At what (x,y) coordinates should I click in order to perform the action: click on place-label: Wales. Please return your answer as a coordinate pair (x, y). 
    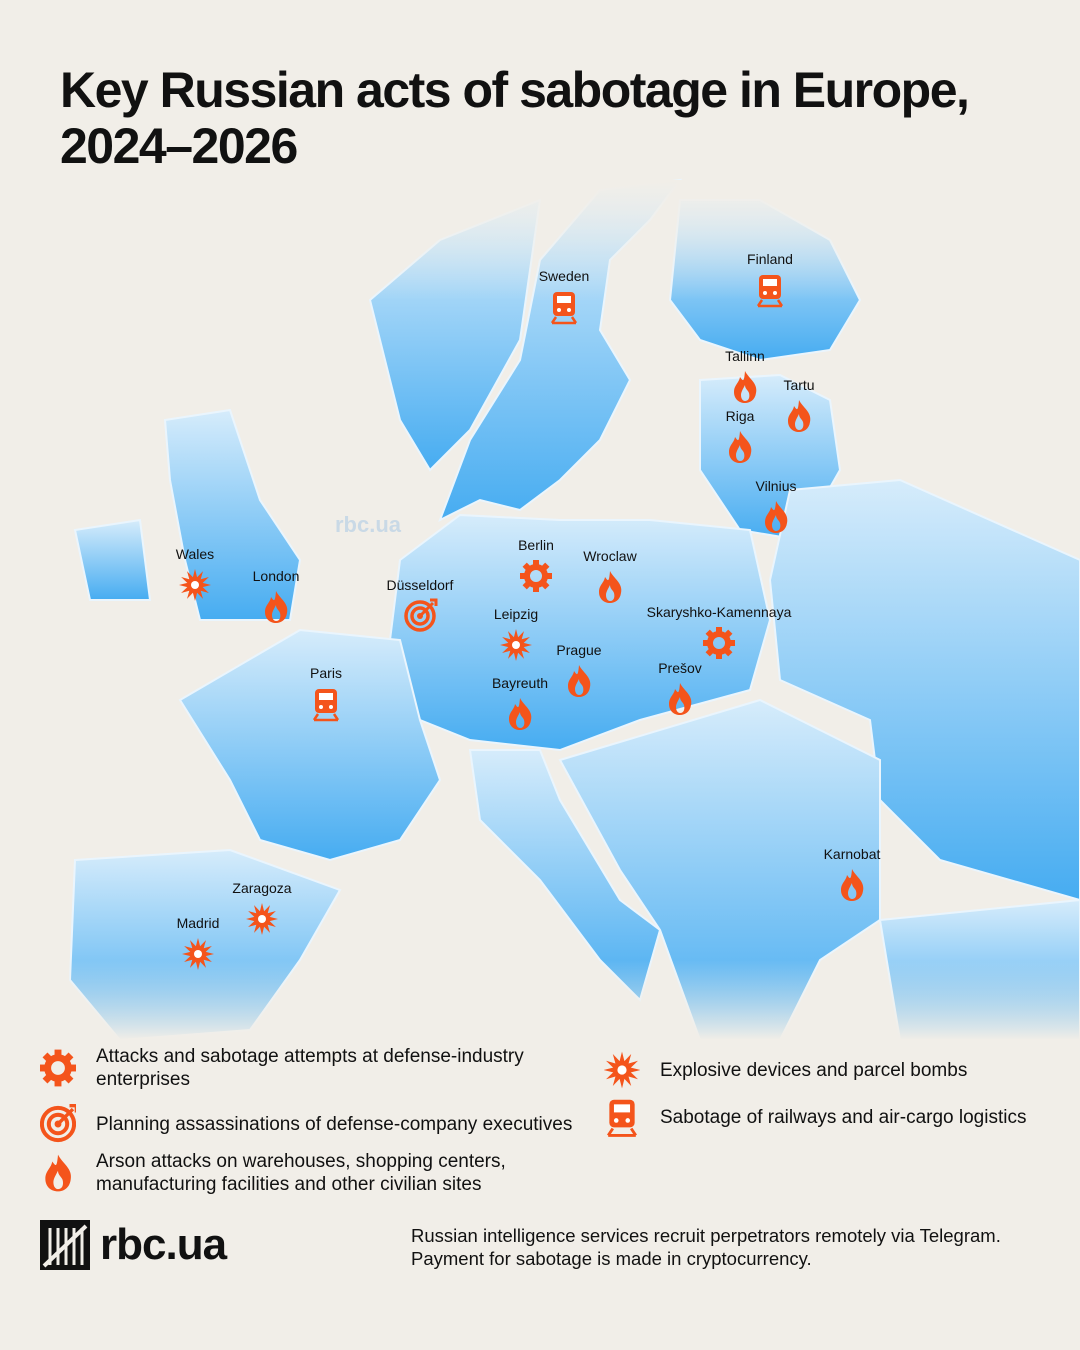
    Looking at the image, I should click on (195, 554).